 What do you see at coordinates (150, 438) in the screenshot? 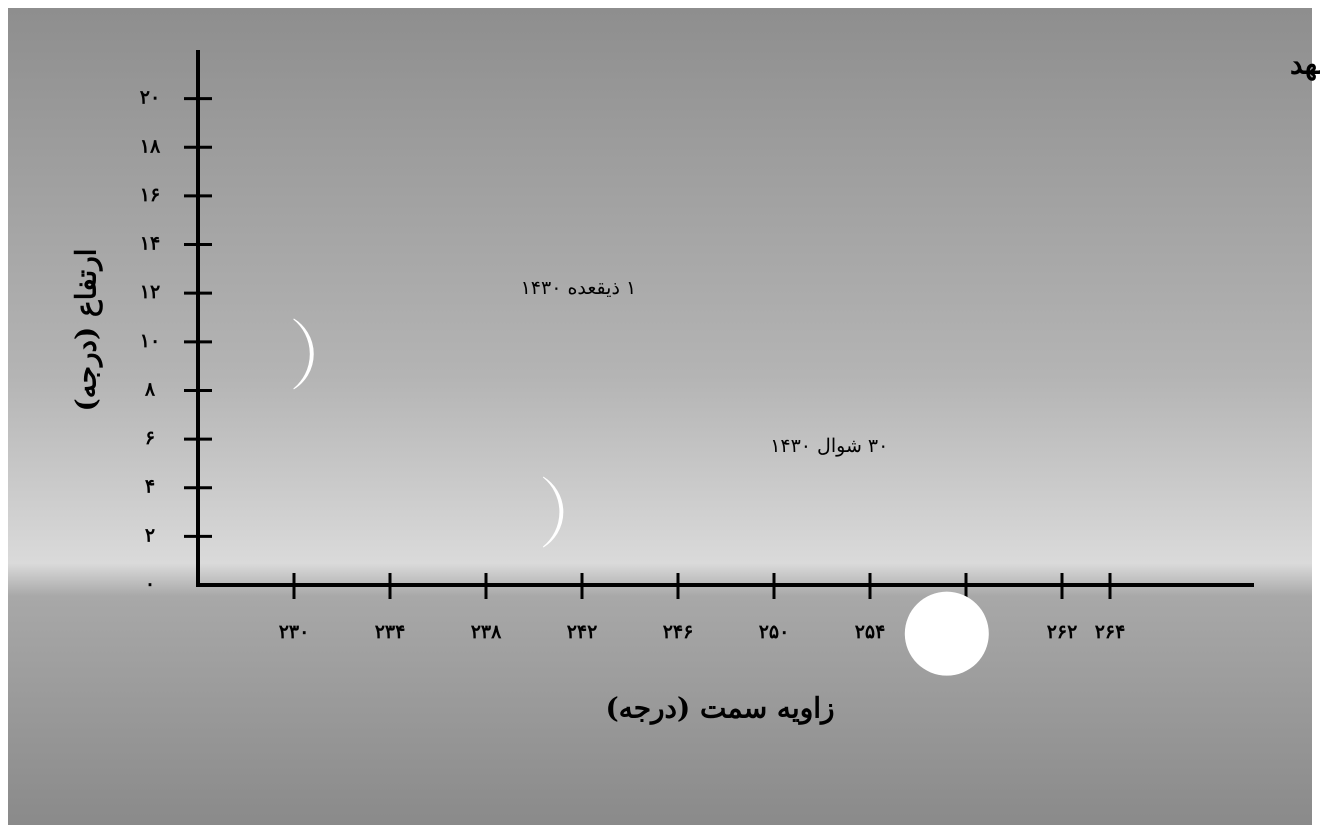
I see `y-tick-label: ۶` at bounding box center [150, 438].